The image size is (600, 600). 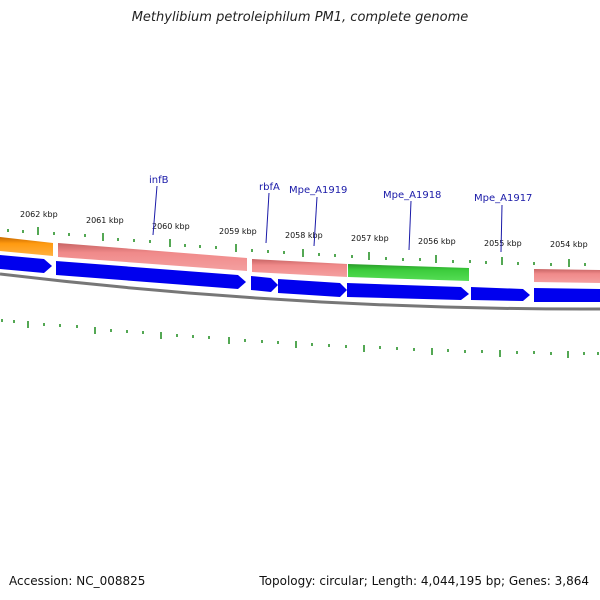 What do you see at coordinates (503, 243) in the screenshot?
I see `scale-label: 2055 kbp` at bounding box center [503, 243].